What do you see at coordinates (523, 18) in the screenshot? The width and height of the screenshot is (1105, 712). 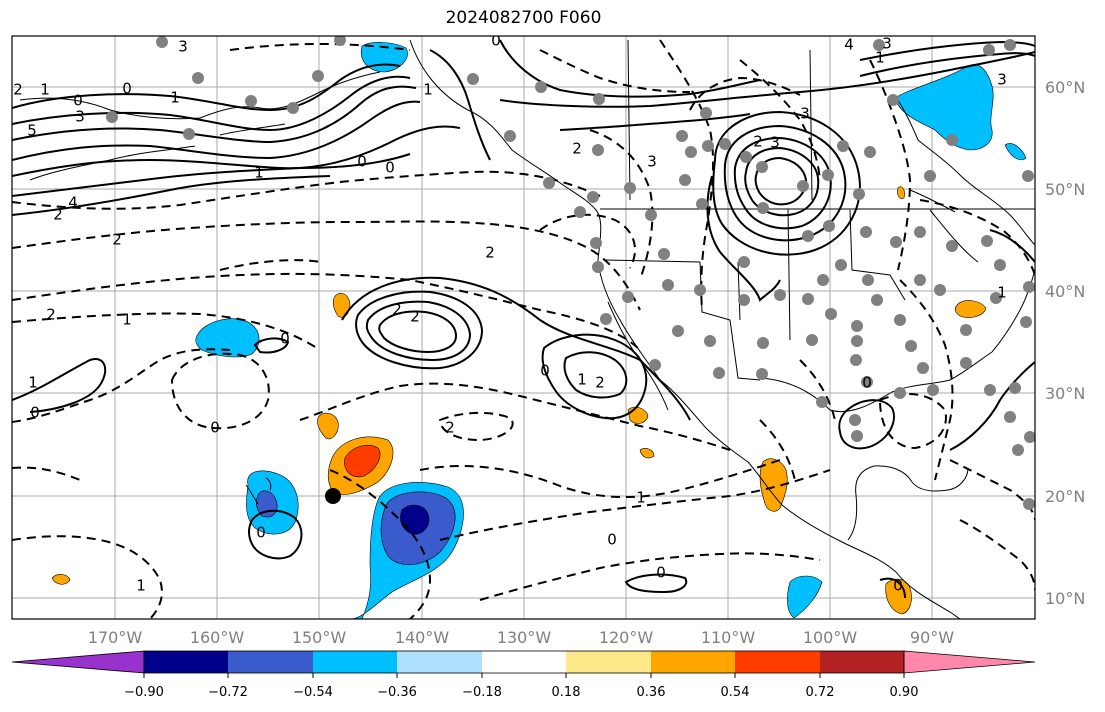 I see `map-title: 2024082700 F060` at bounding box center [523, 18].